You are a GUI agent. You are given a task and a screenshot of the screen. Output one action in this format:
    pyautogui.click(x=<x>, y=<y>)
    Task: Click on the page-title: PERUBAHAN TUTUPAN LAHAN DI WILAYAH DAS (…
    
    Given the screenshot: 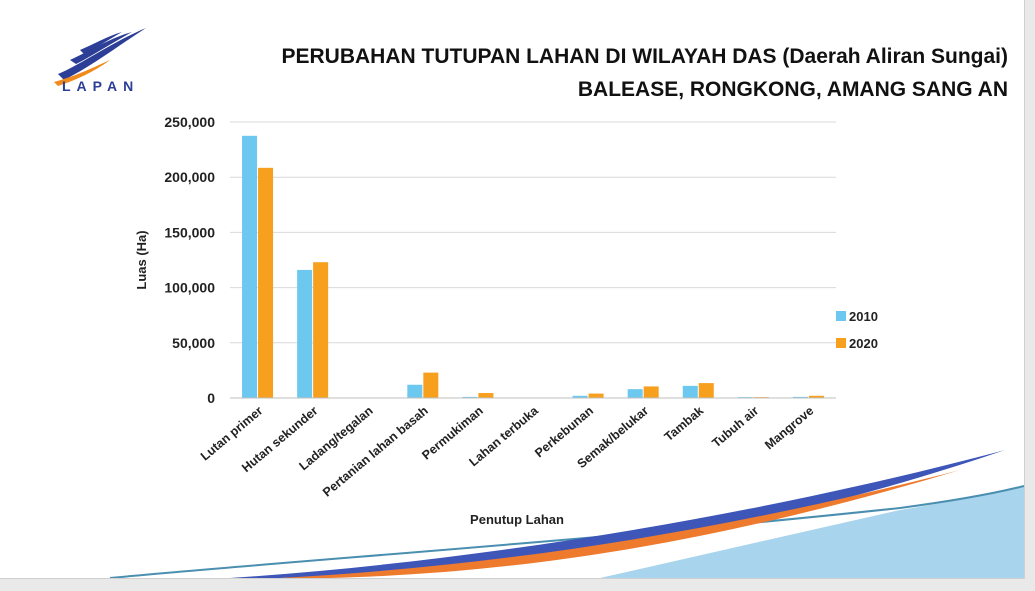 What is the action you would take?
    pyautogui.click(x=645, y=73)
    